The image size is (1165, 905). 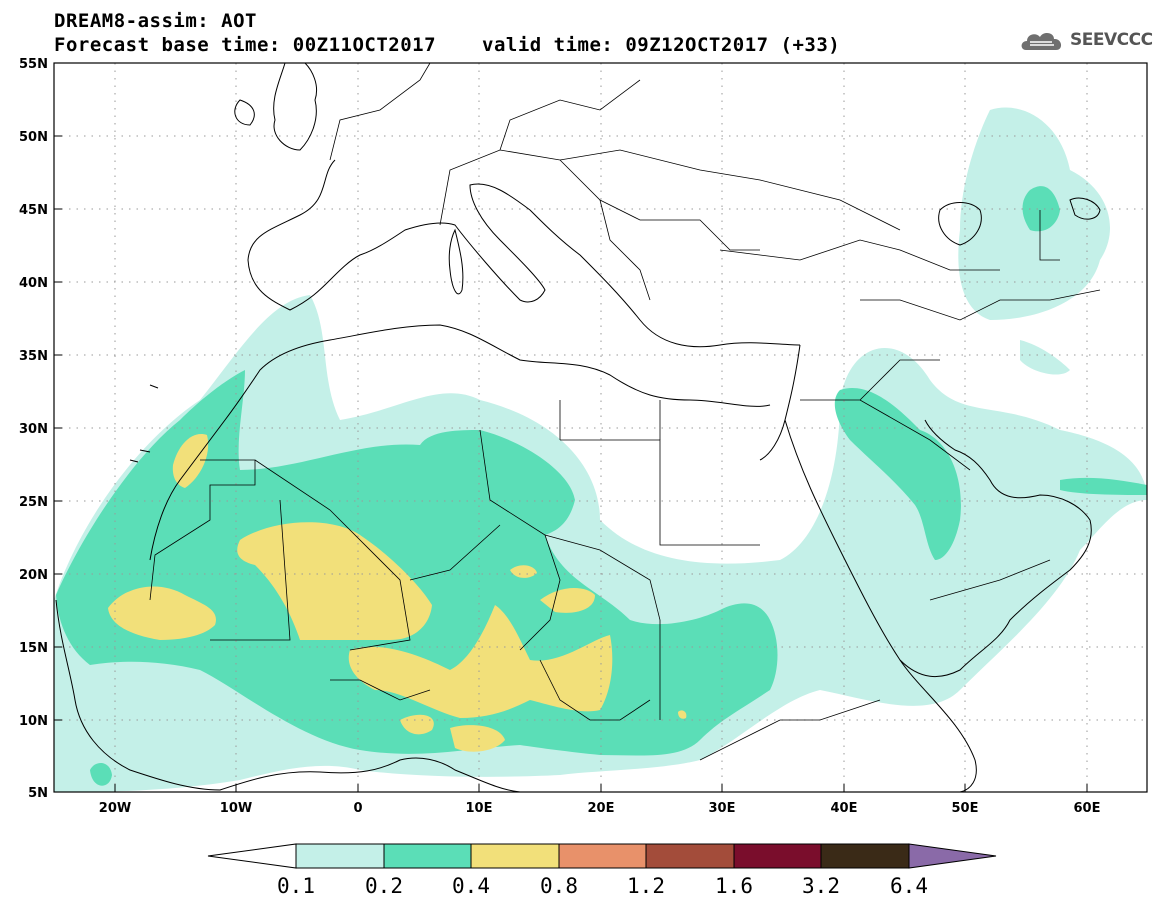 What do you see at coordinates (602, 886) in the screenshot?
I see `colorbar-labels: 0.1 0.2 0.4 0.8 1.2 1.6 3.2 6.4` at bounding box center [602, 886].